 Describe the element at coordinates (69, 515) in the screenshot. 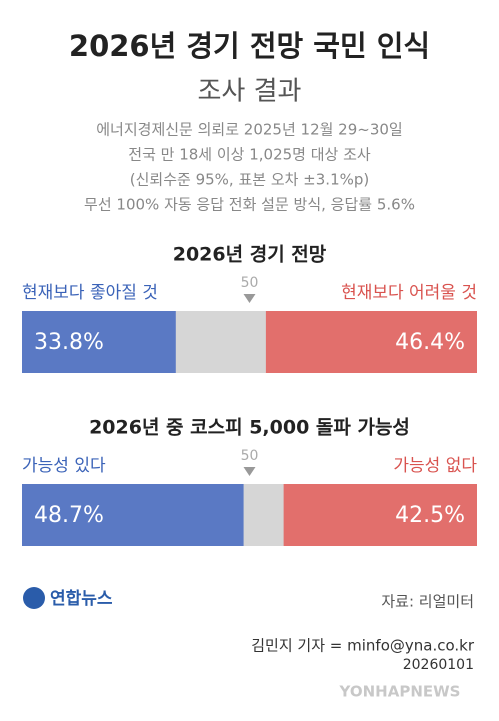

I see `value-label: 48.7%` at that location.